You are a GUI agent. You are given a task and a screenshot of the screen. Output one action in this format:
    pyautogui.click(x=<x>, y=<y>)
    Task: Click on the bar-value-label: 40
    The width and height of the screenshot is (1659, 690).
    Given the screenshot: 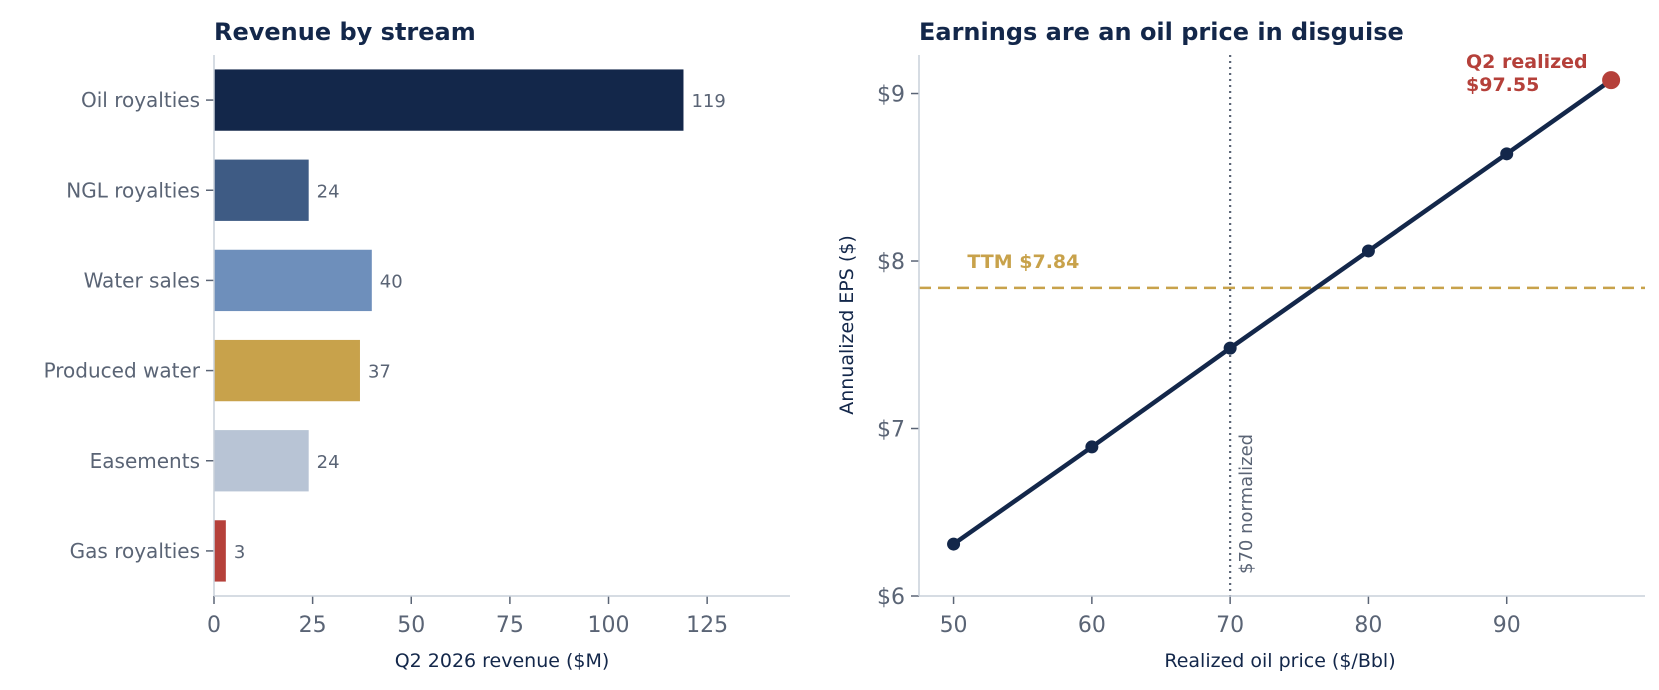 What is the action you would take?
    pyautogui.click(x=391, y=281)
    